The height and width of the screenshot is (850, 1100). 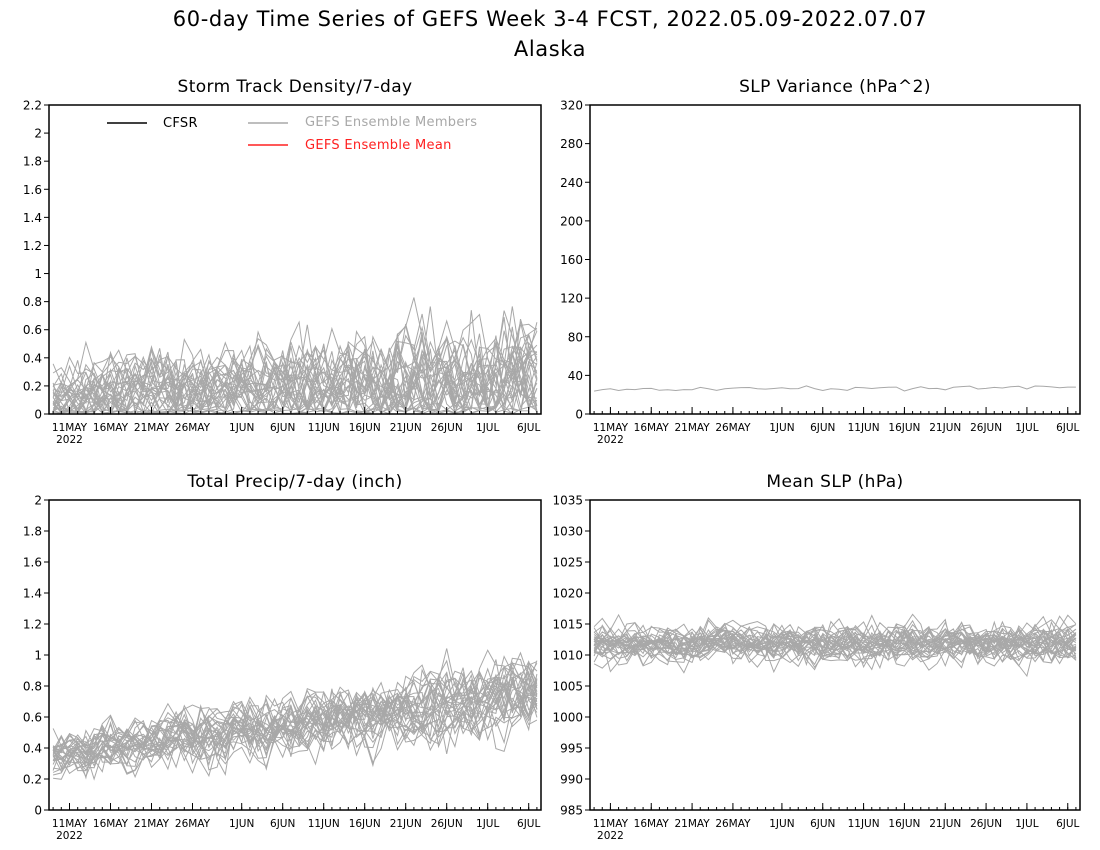 What do you see at coordinates (571, 183) in the screenshot?
I see `y-tick-label: 240` at bounding box center [571, 183].